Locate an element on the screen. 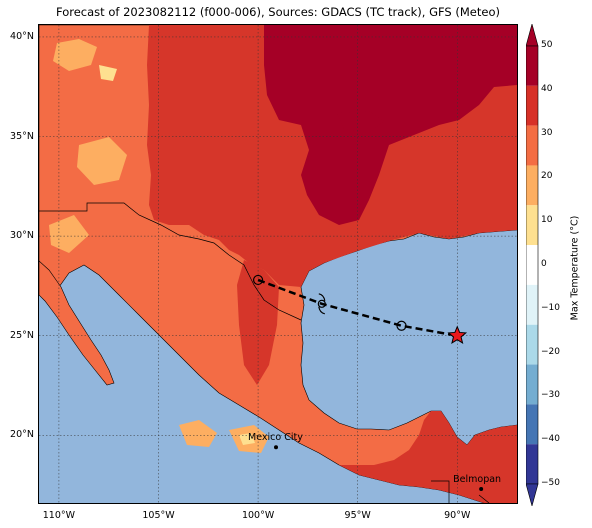  colorbar-graphic is located at coordinates (532, 265).